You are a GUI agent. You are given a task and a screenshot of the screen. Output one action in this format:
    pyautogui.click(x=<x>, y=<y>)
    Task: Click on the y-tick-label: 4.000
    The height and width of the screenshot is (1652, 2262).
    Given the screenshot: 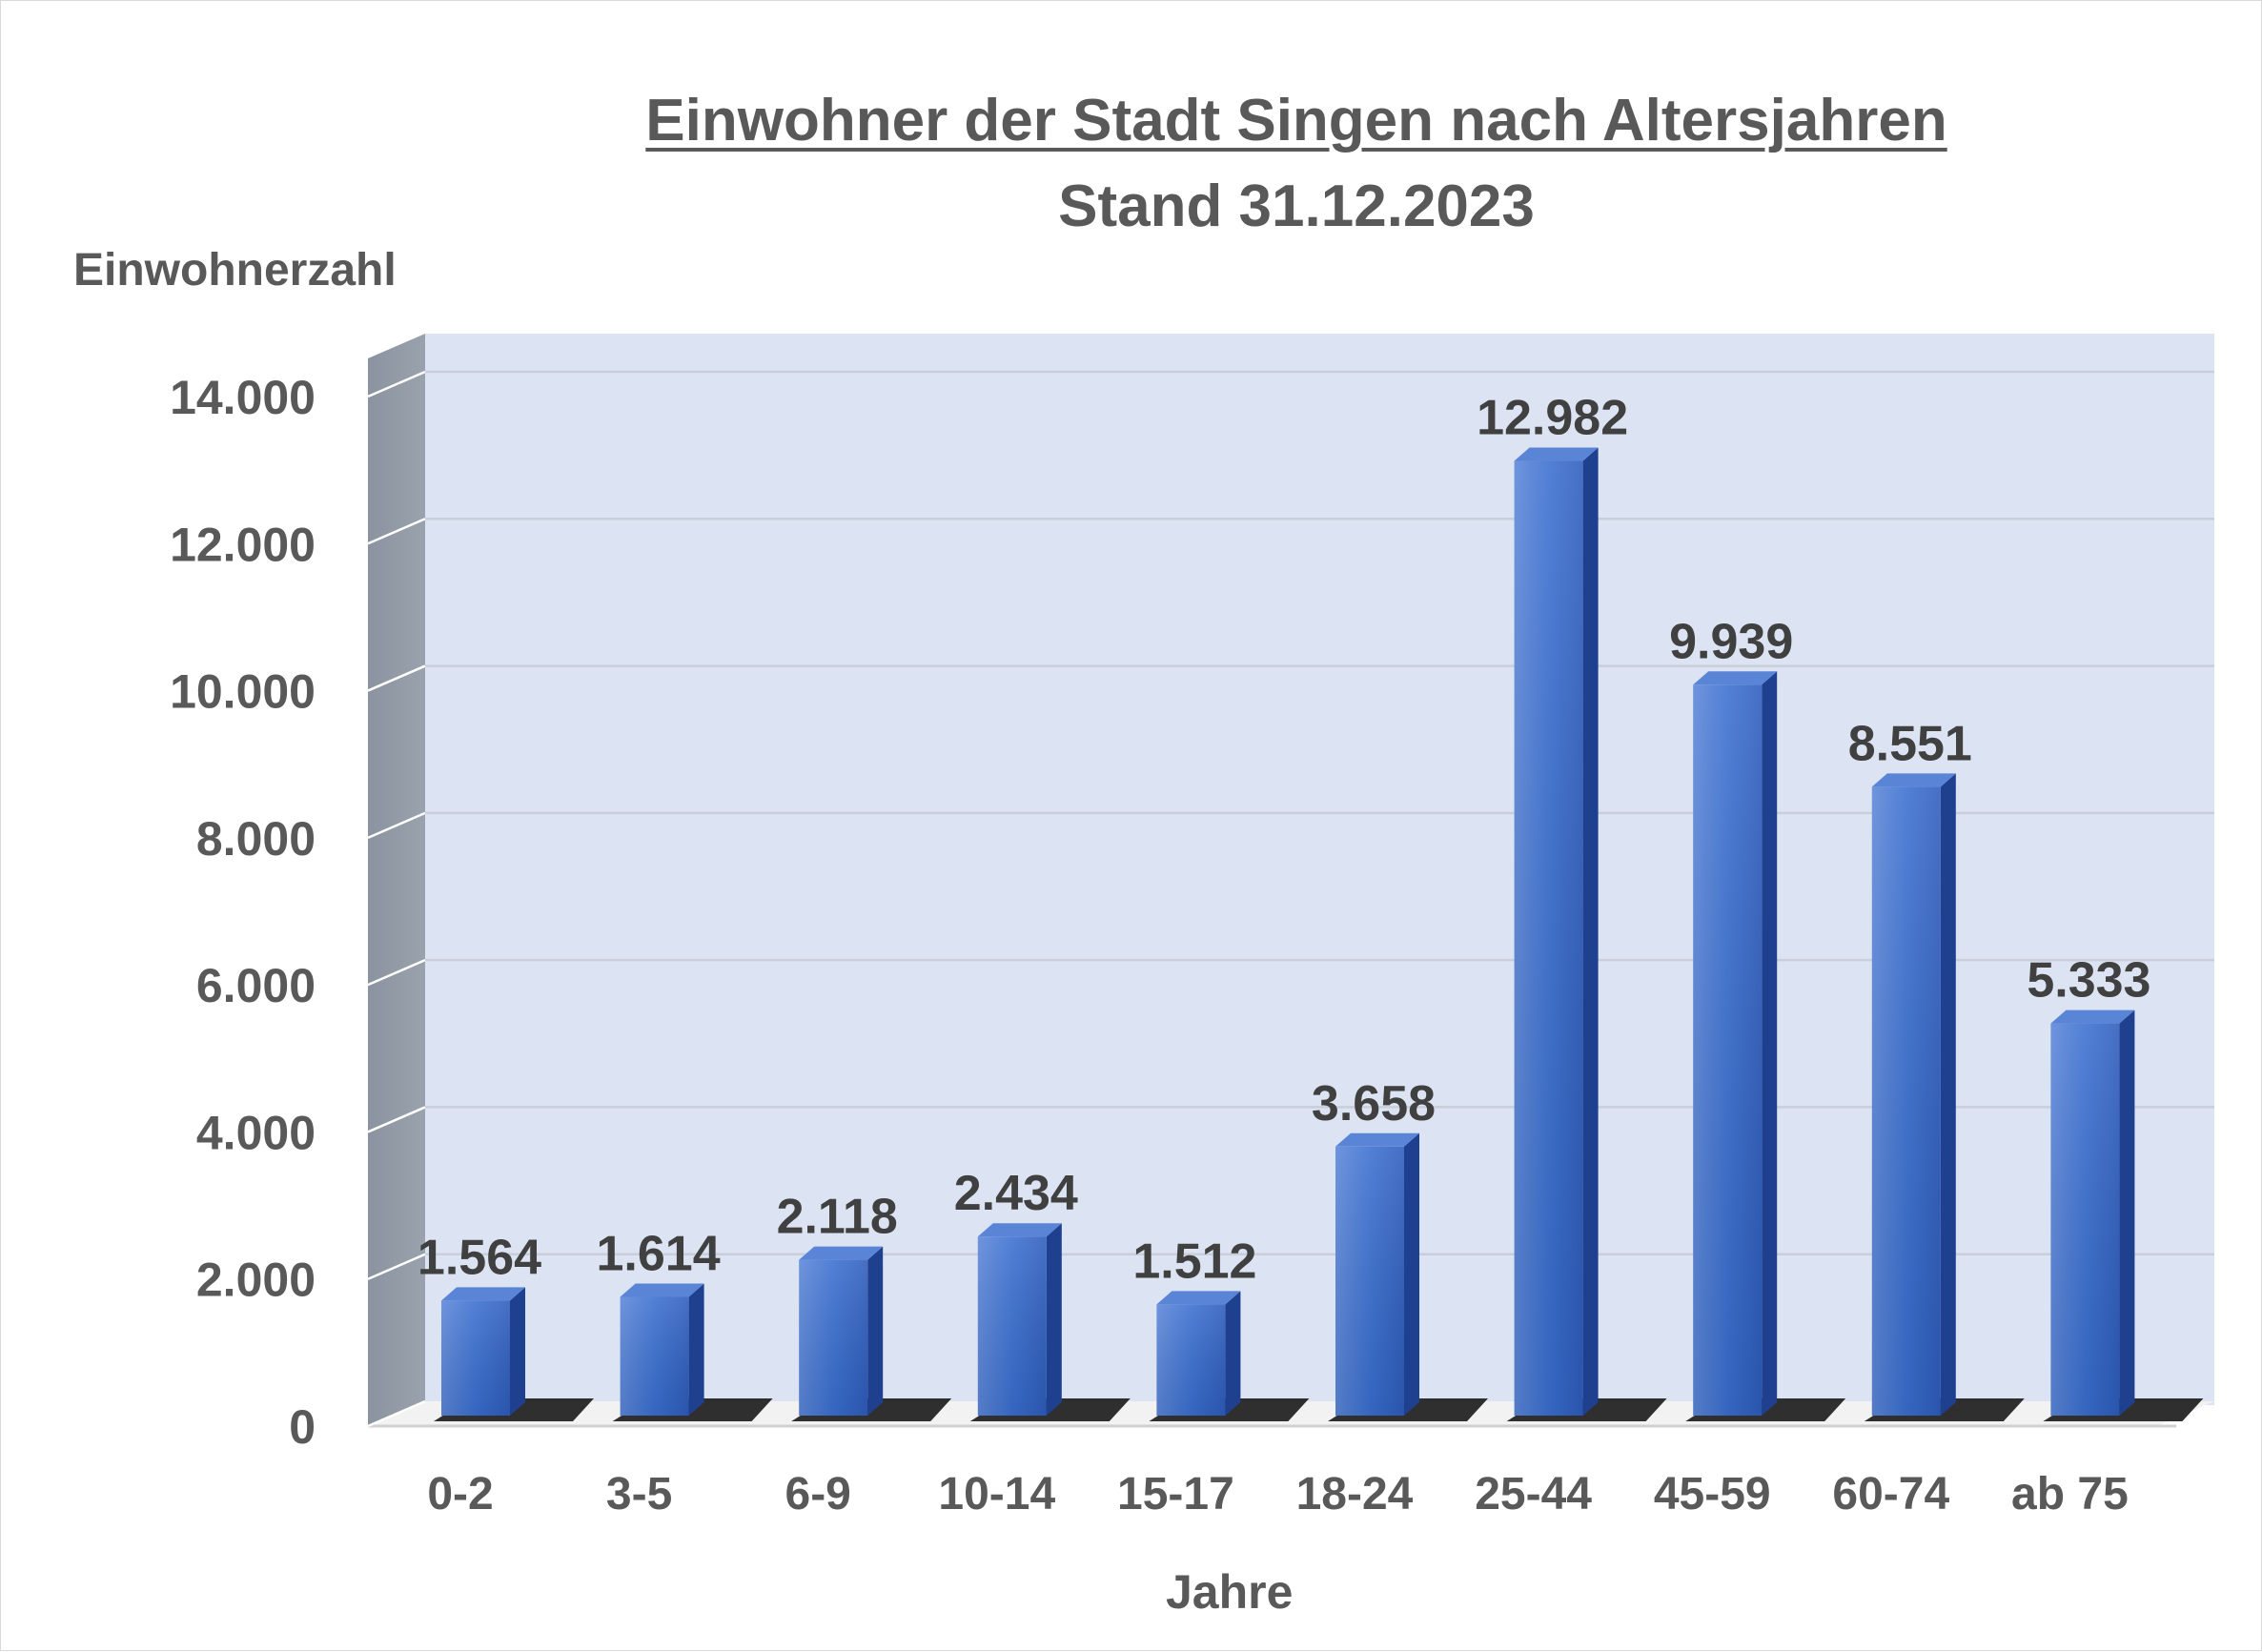 What is the action you would take?
    pyautogui.click(x=256, y=1132)
    